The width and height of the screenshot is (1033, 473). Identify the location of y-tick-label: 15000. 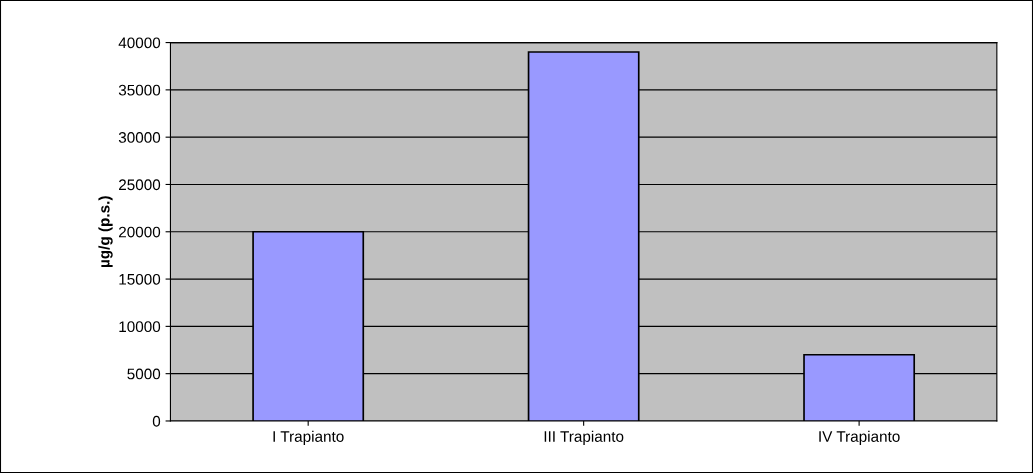
(140, 279).